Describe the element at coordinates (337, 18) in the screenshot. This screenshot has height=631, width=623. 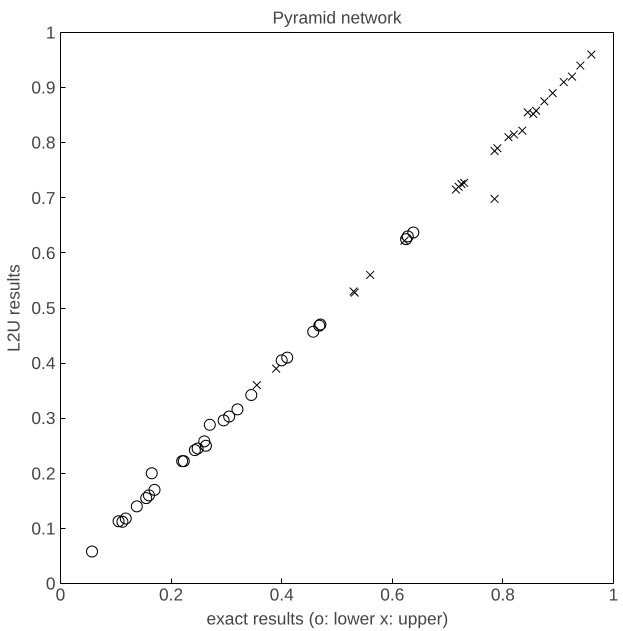
I see `chart-title: Pyramid network` at that location.